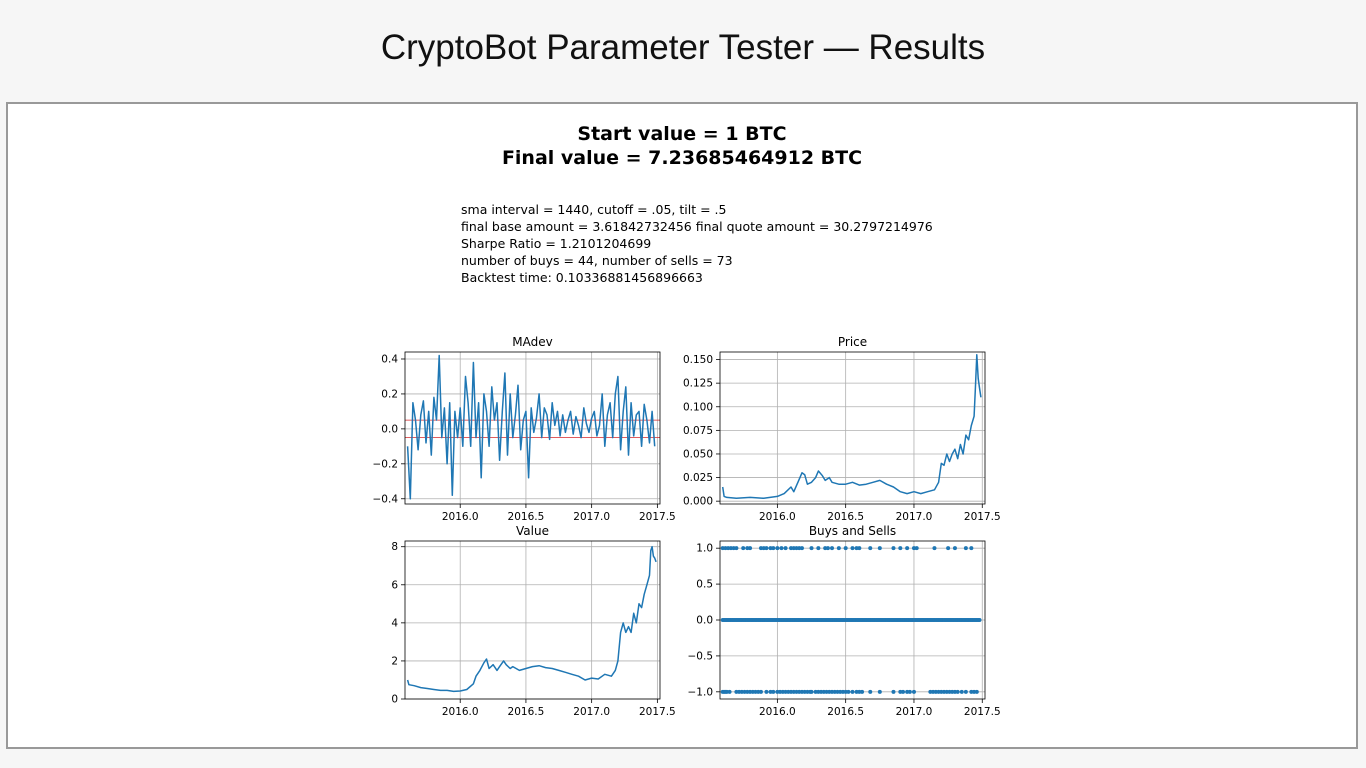  I want to click on y-tick-label: −0.2, so click(386, 464).